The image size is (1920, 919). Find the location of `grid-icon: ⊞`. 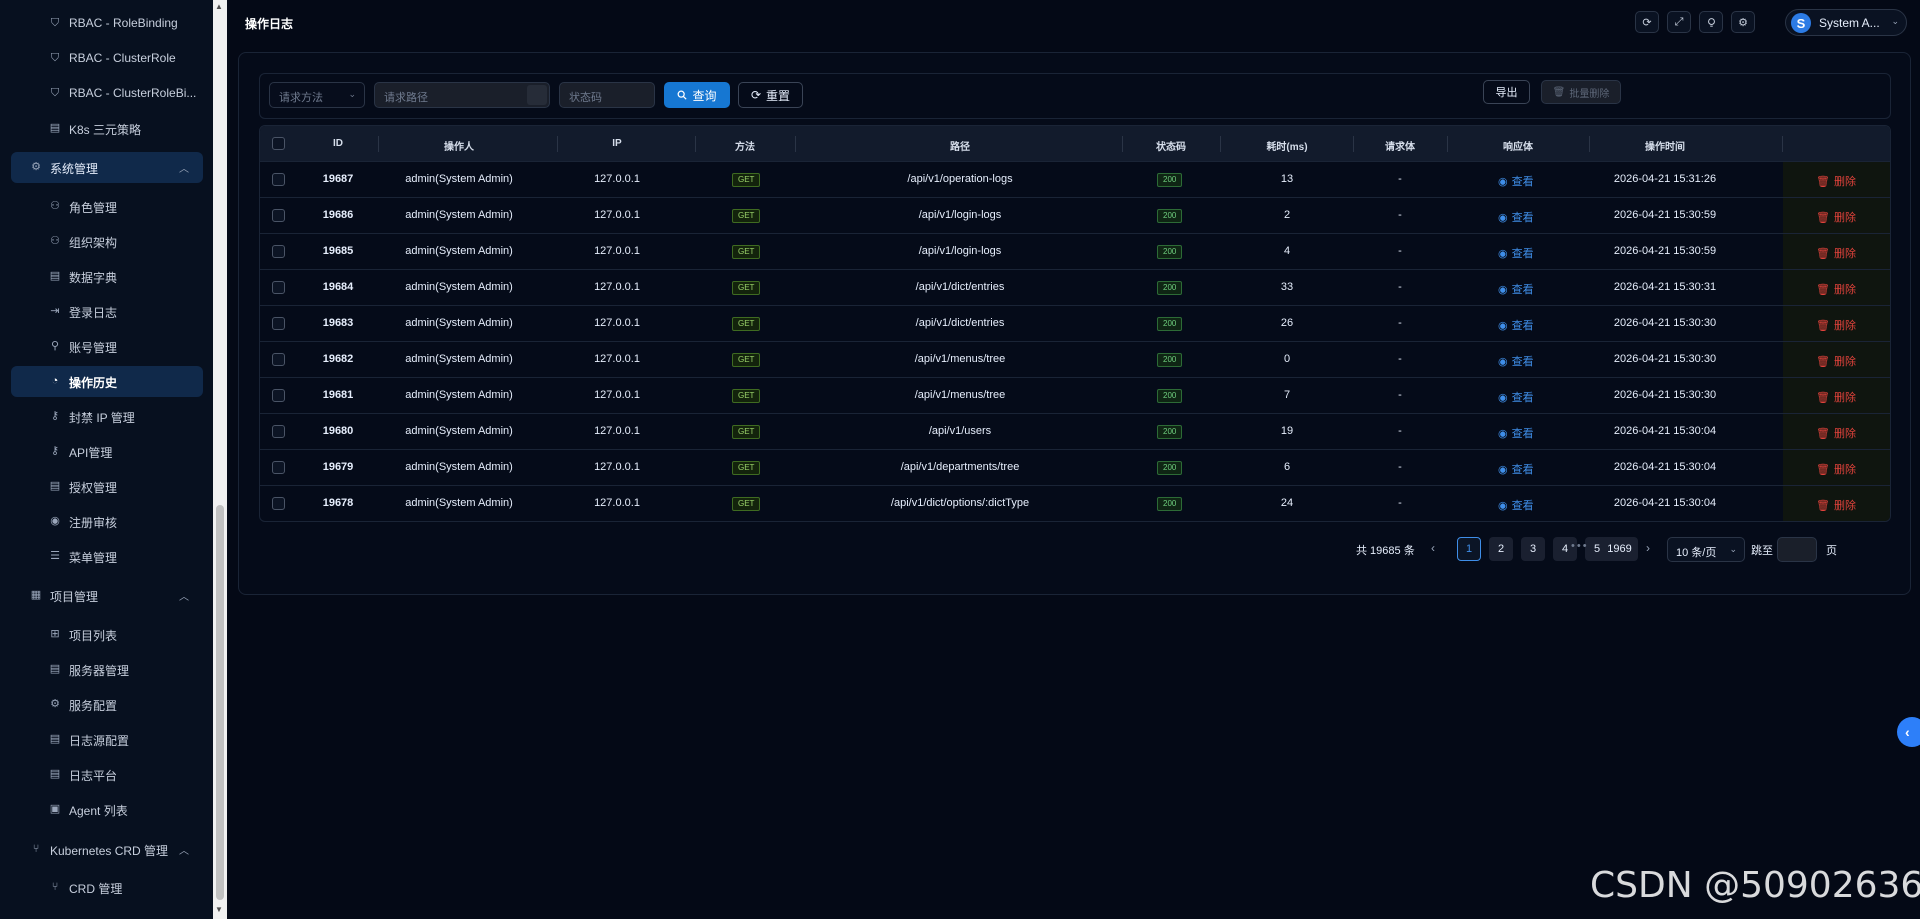

grid-icon: ⊞ is located at coordinates (55, 634).